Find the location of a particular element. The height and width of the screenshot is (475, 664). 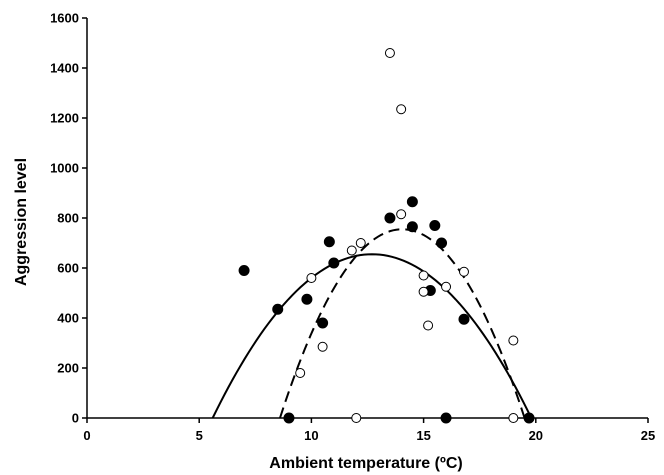

y-tick-label: 600 is located at coordinates (68, 268).